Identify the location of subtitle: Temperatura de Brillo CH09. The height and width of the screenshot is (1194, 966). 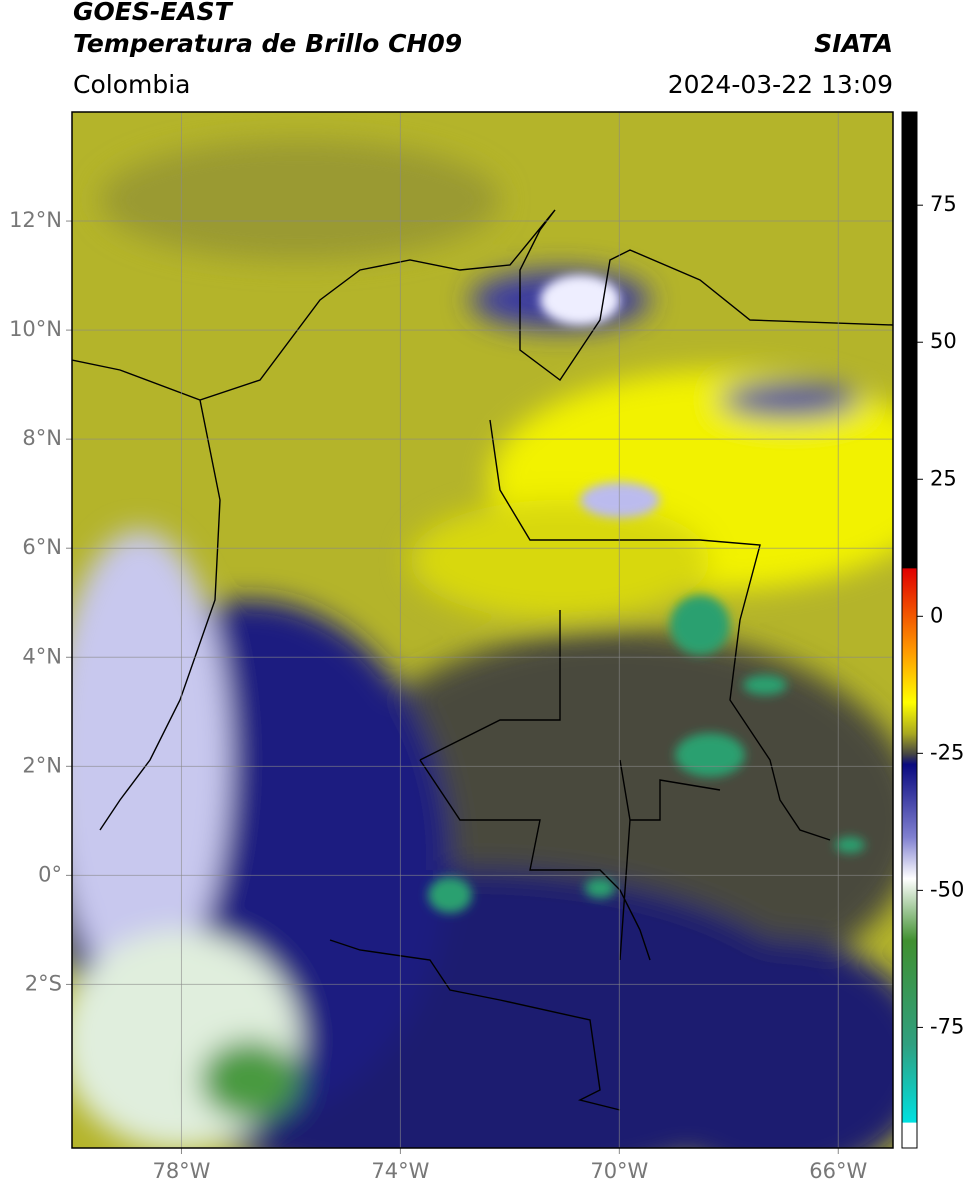
(267, 43).